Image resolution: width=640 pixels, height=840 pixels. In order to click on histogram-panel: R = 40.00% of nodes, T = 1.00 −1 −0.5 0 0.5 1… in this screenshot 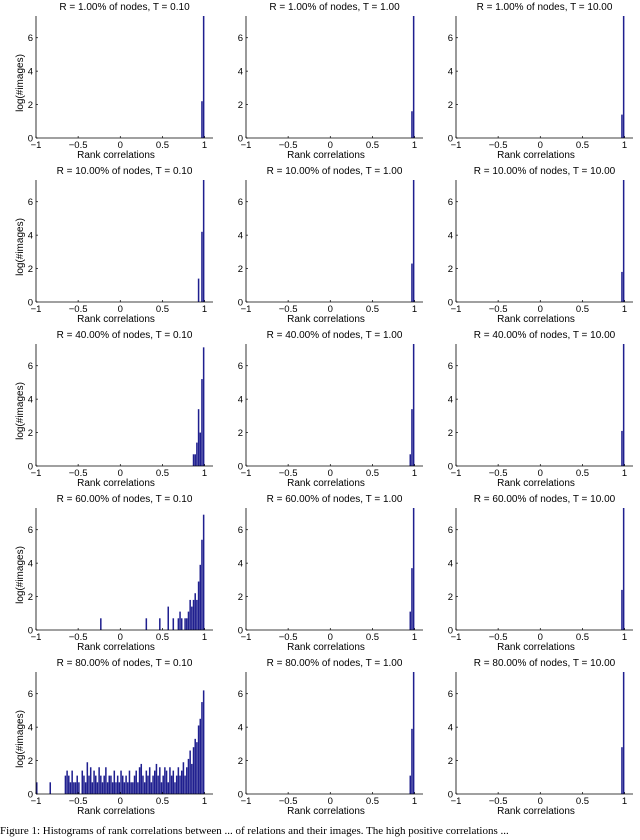, I will do `click(330, 409)`.